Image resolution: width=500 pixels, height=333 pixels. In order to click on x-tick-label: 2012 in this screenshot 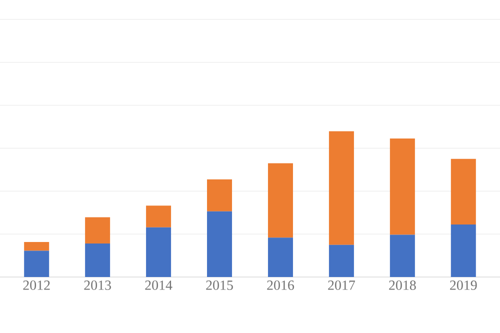, I will do `click(36, 285)`.